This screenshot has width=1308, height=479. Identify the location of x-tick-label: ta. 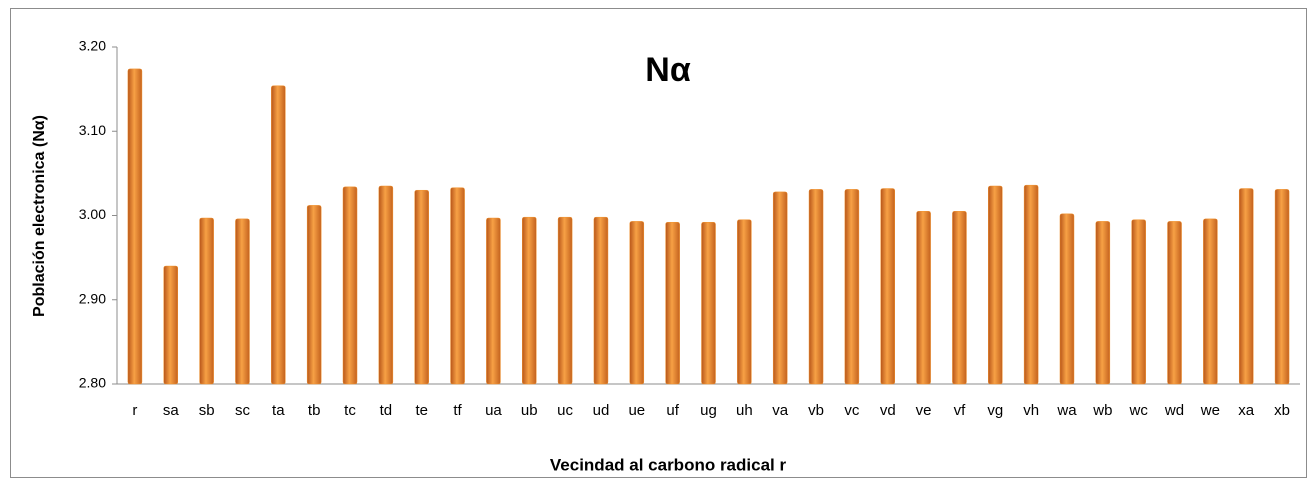
(278, 410).